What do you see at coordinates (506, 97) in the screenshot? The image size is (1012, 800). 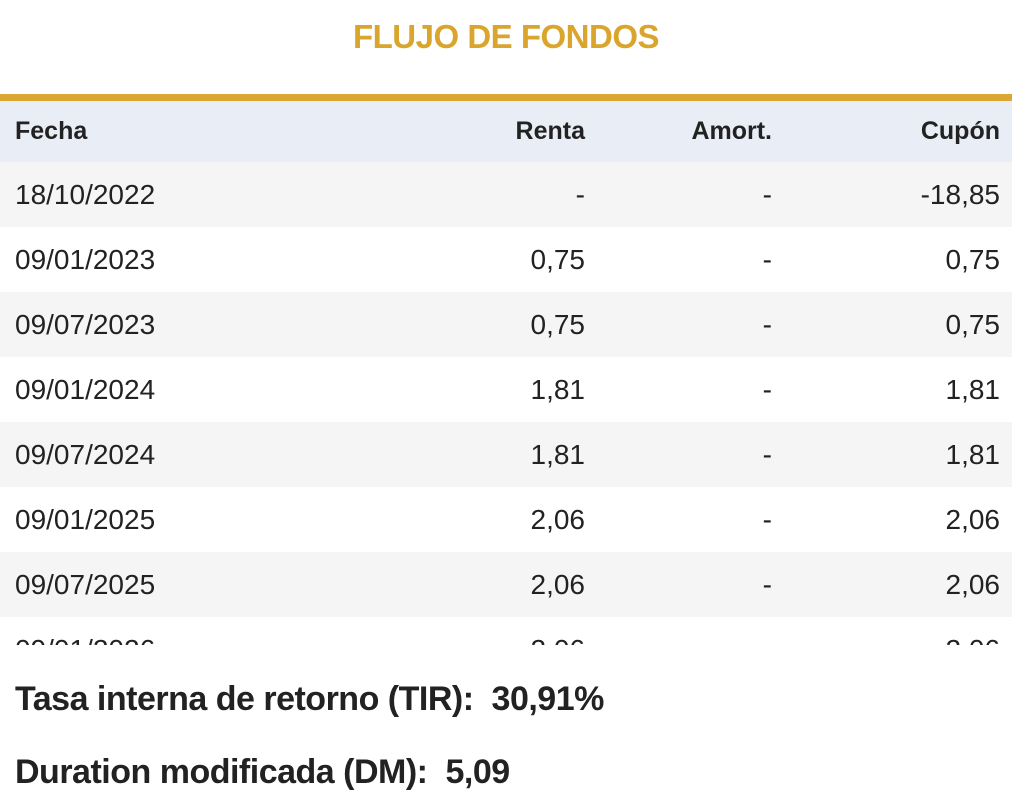 I see `divider` at bounding box center [506, 97].